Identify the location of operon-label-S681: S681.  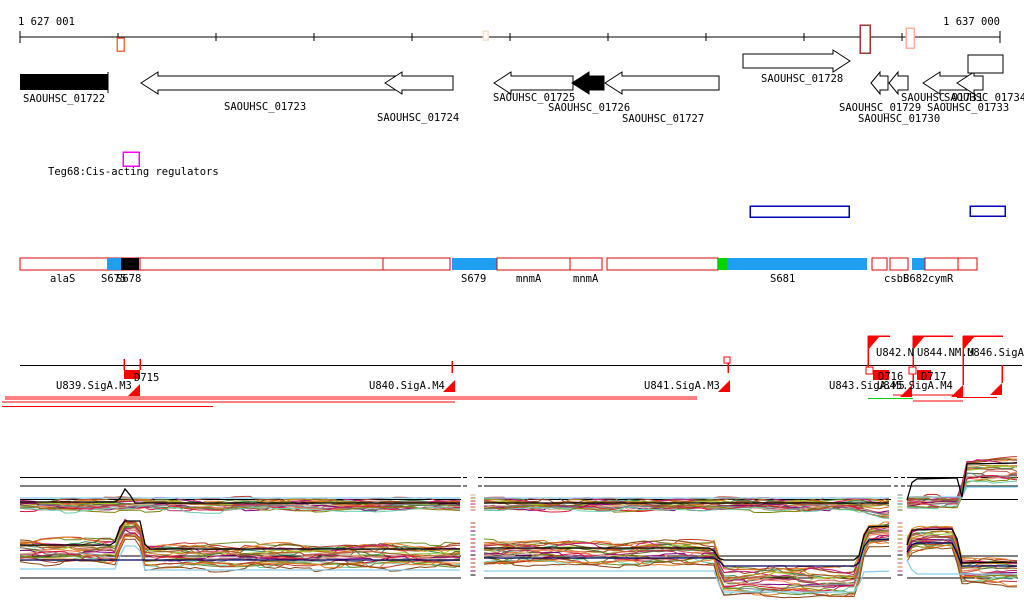
(782, 279).